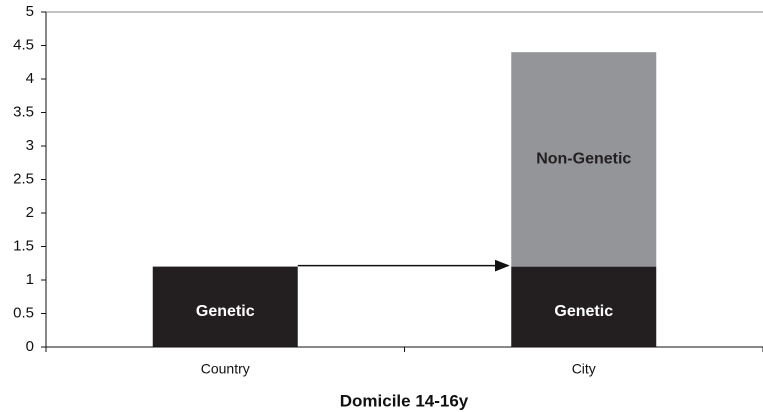 This screenshot has width=763, height=412. What do you see at coordinates (584, 369) in the screenshot?
I see `x-tick-label: City` at bounding box center [584, 369].